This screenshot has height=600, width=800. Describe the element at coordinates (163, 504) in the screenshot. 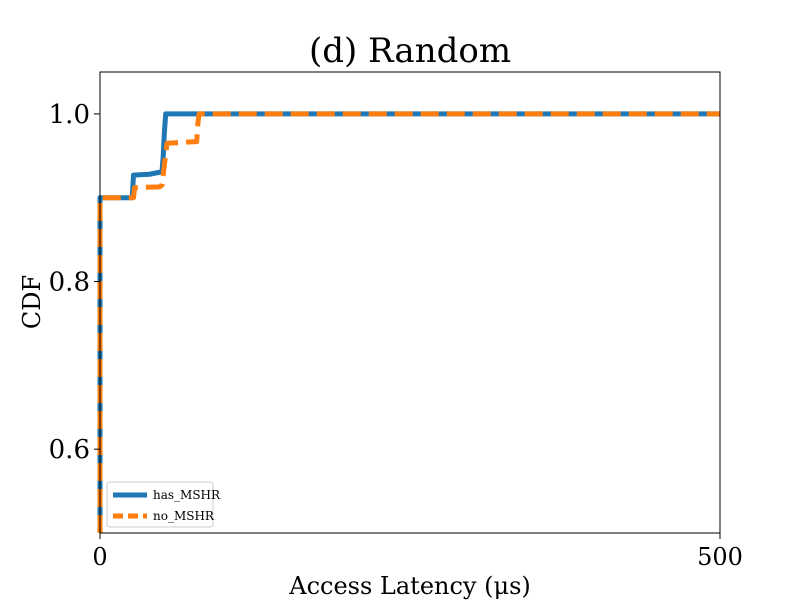

I see `legend: has_MSHR no_MSHR` at that location.